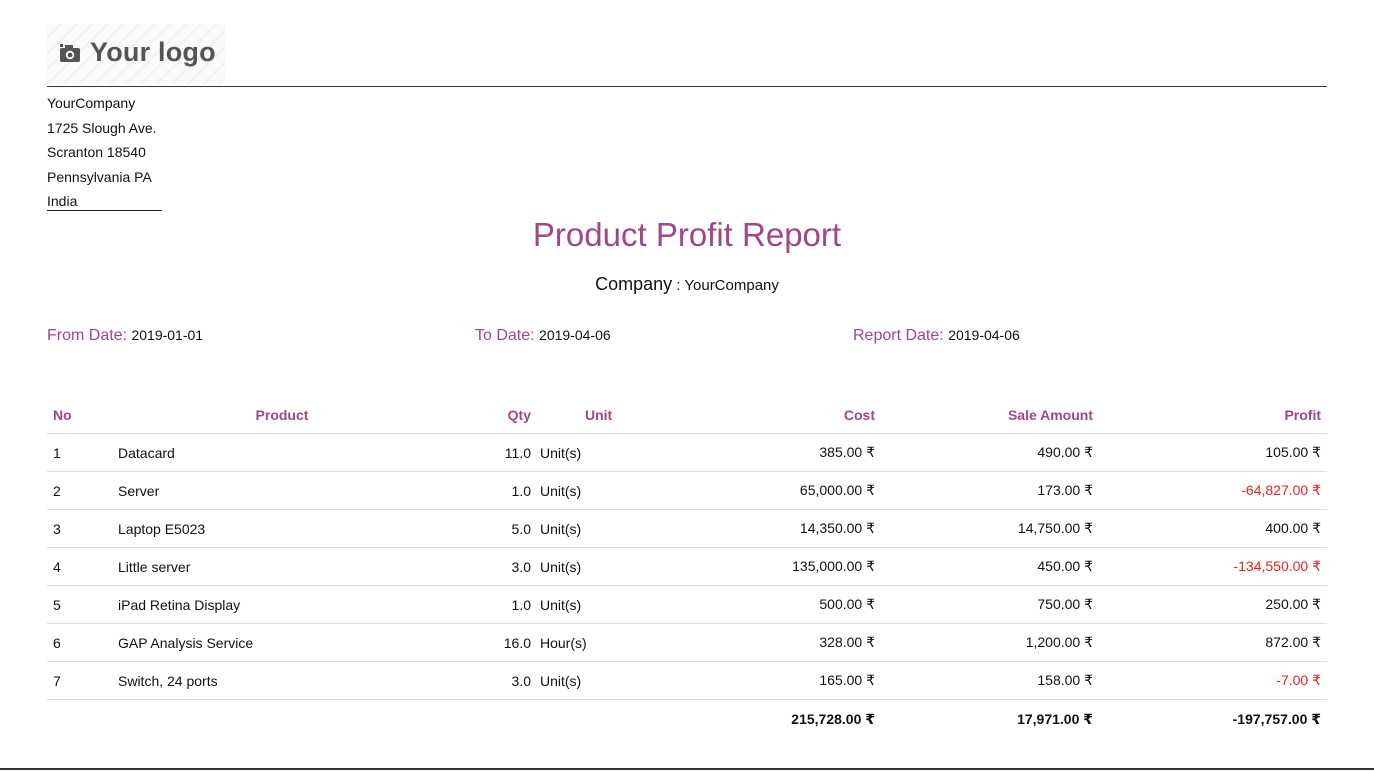 The image size is (1374, 772). I want to click on row-no: 4, so click(57, 566).